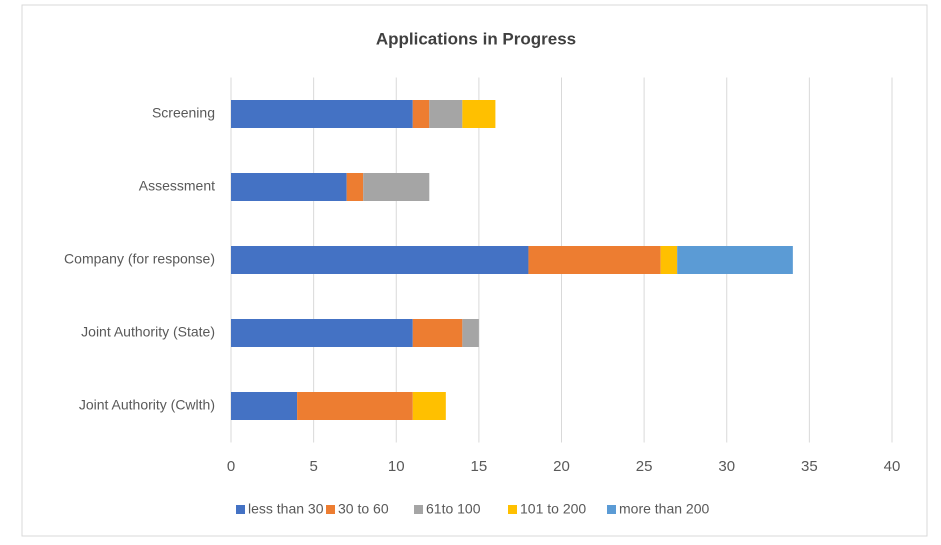 The height and width of the screenshot is (545, 941). I want to click on legend-label: 30 to 60, so click(363, 509).